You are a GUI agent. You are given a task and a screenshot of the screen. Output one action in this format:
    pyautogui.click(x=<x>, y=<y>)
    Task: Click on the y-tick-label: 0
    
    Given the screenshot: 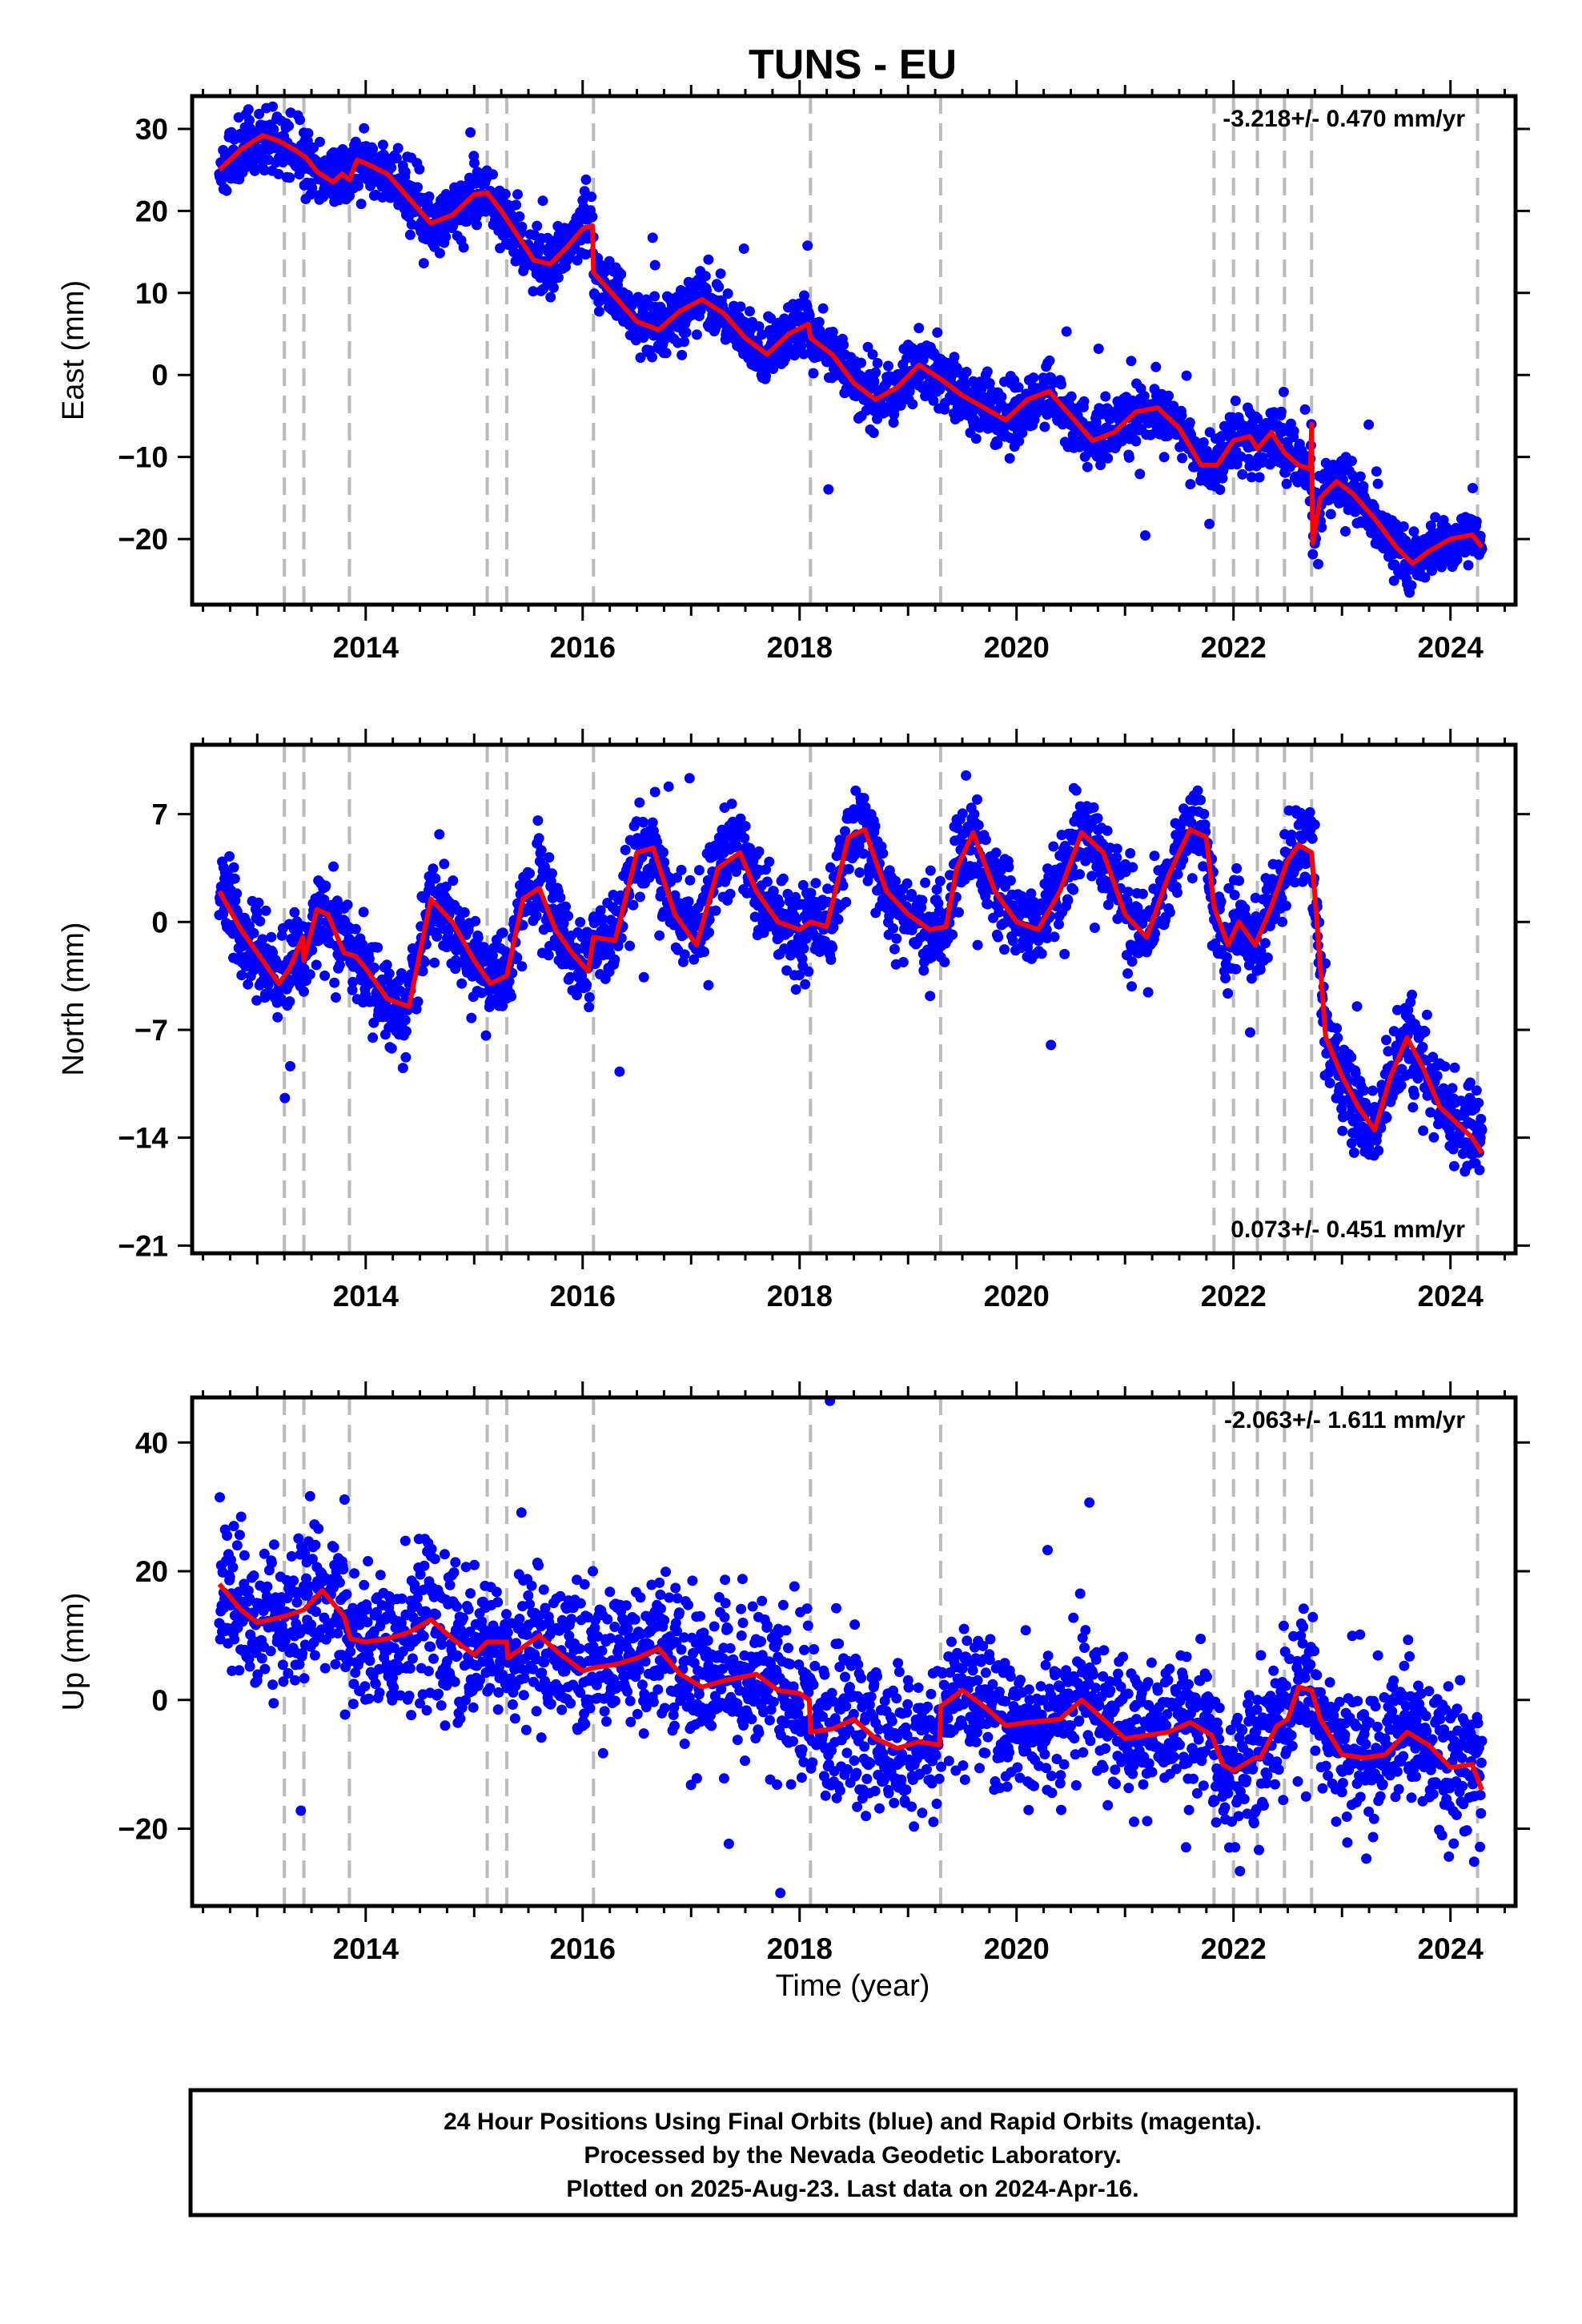 What is the action you would take?
    pyautogui.click(x=159, y=375)
    